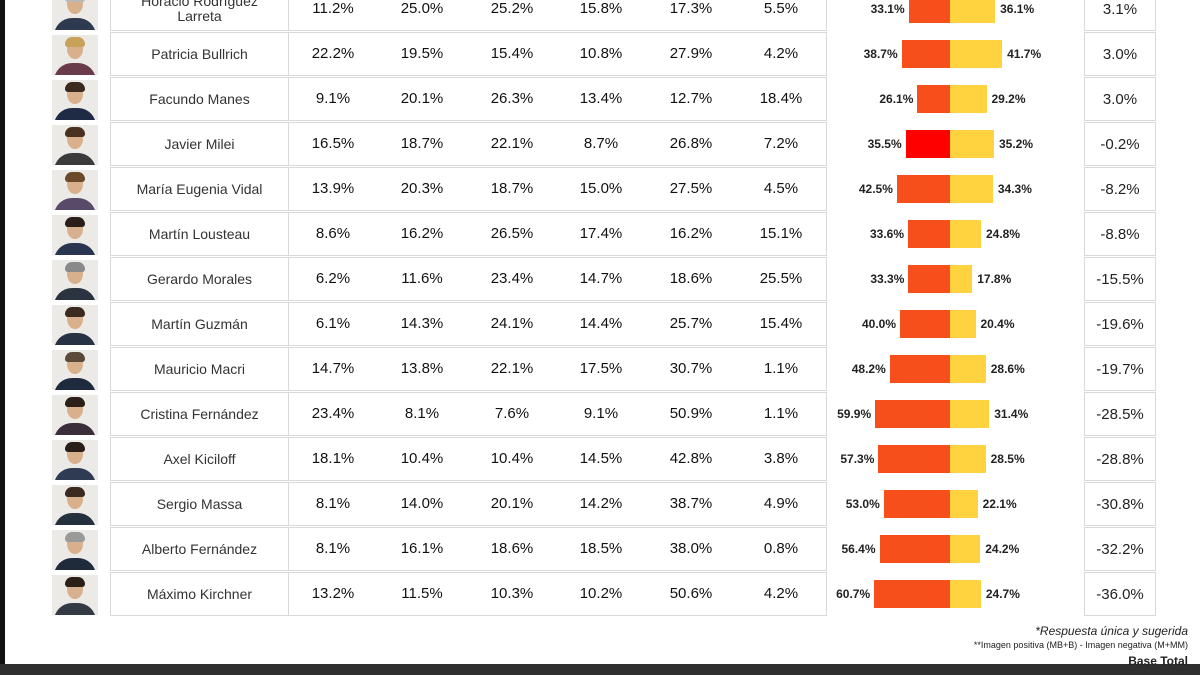 This screenshot has width=1200, height=675. What do you see at coordinates (512, 98) in the screenshot?
I see `value-cell: 26.3%` at bounding box center [512, 98].